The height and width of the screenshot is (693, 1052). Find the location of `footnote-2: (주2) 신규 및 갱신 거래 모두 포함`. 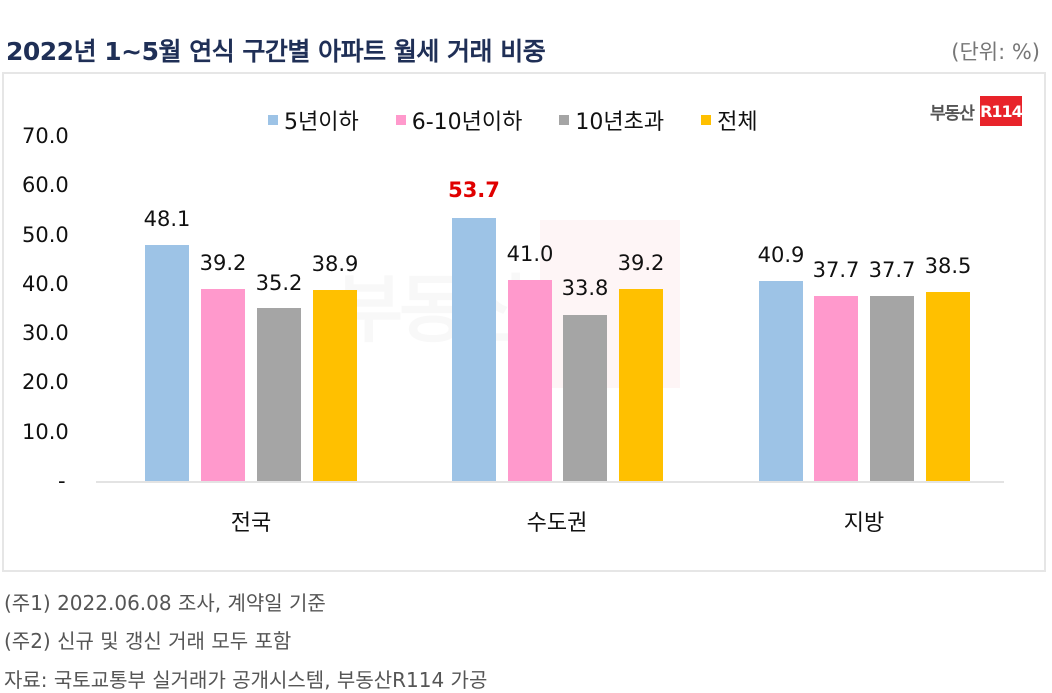

footnote-2: (주2) 신규 및 갱신 거래 모두 포함 is located at coordinates (148, 641).